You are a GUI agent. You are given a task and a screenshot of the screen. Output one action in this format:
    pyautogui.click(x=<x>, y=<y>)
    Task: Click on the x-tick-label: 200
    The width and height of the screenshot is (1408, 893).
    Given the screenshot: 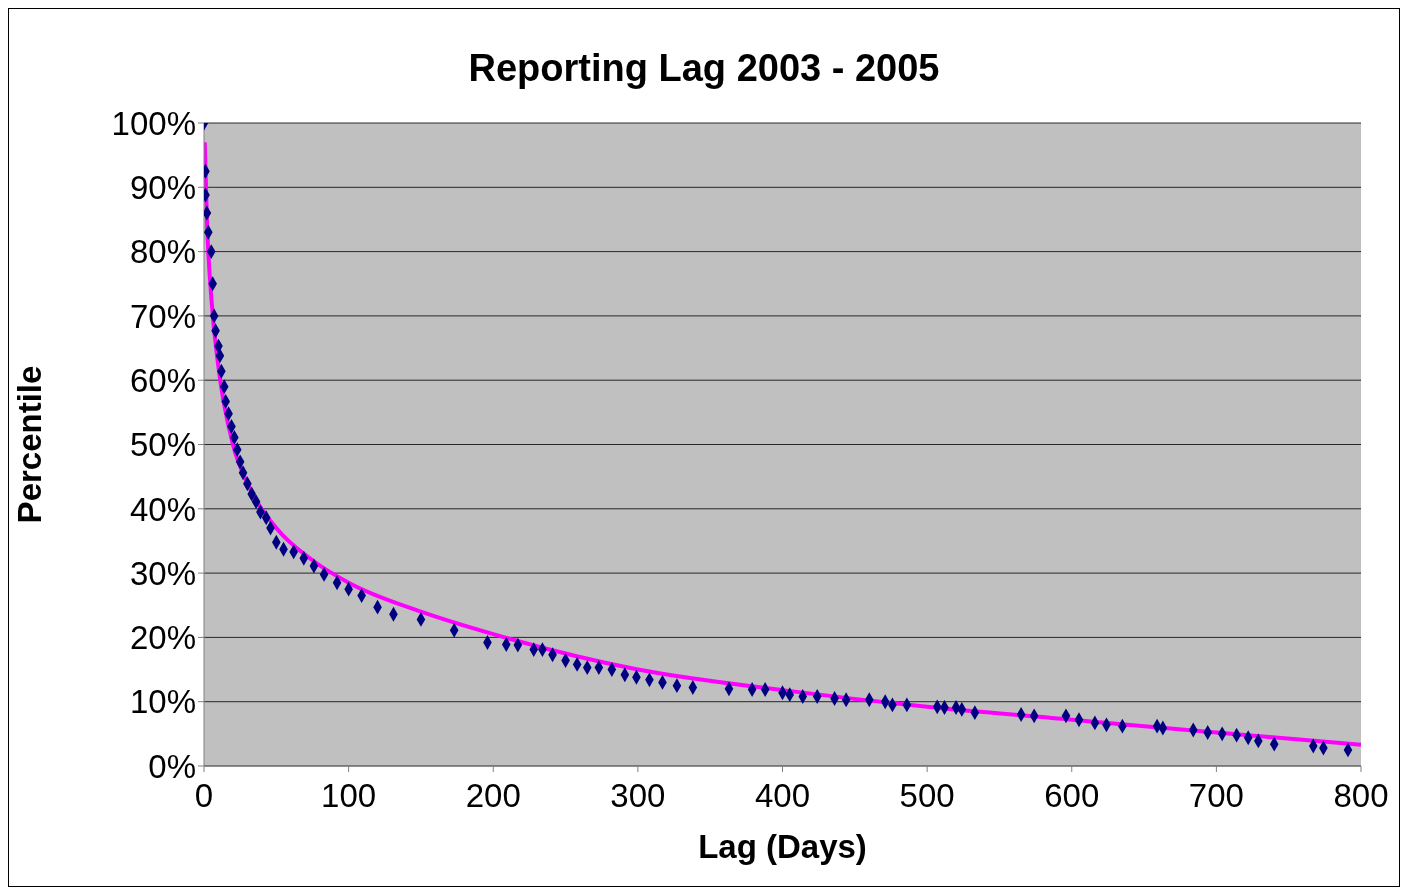 What is the action you would take?
    pyautogui.click(x=493, y=796)
    